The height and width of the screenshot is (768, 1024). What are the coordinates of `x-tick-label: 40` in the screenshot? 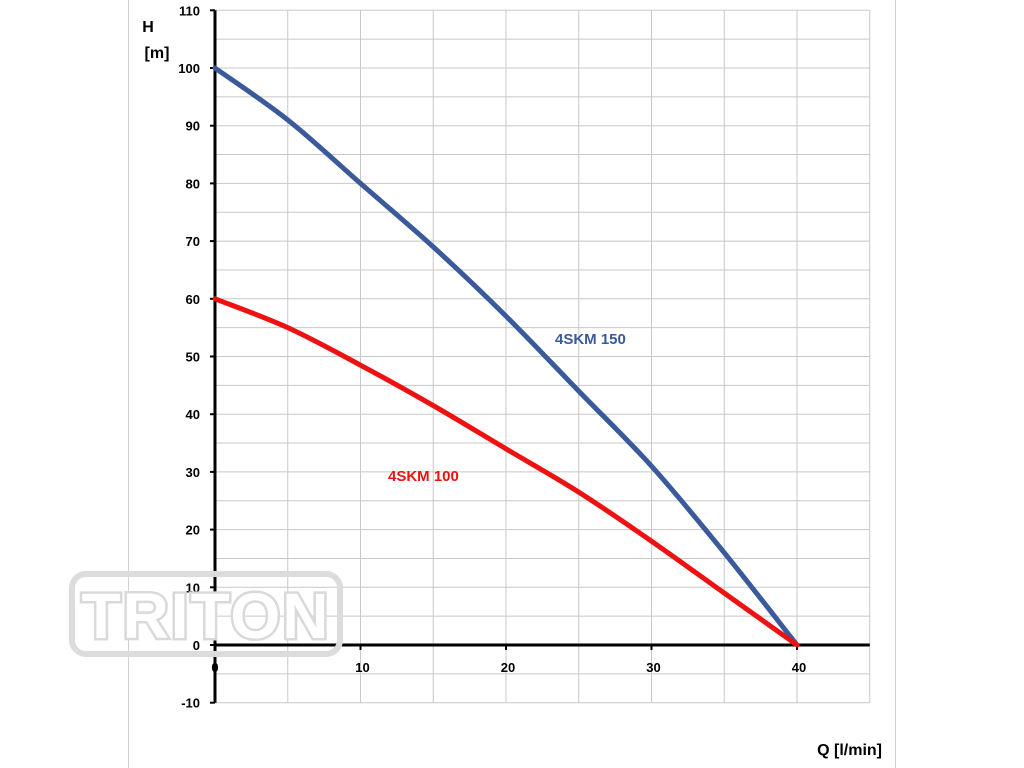 It's located at (799, 667).